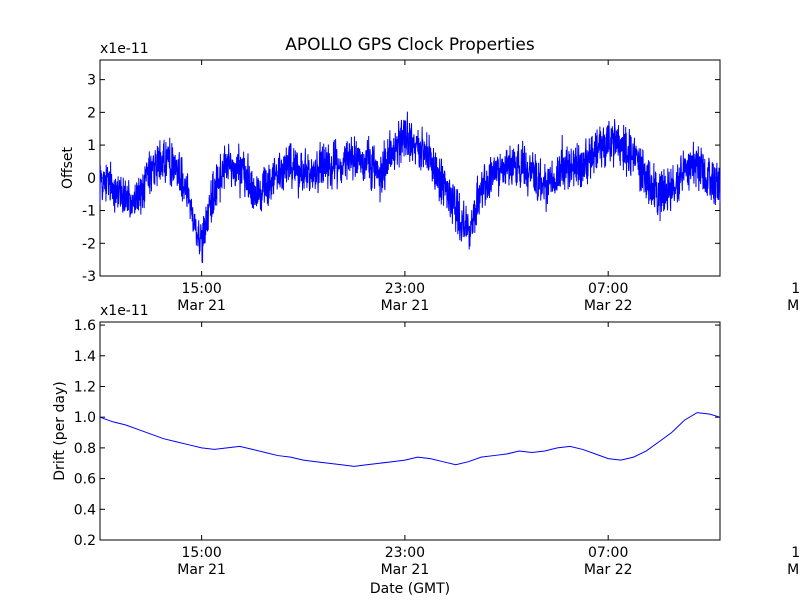  Describe the element at coordinates (85, 480) in the screenshot. I see `y-tick-label: 0.6` at that location.